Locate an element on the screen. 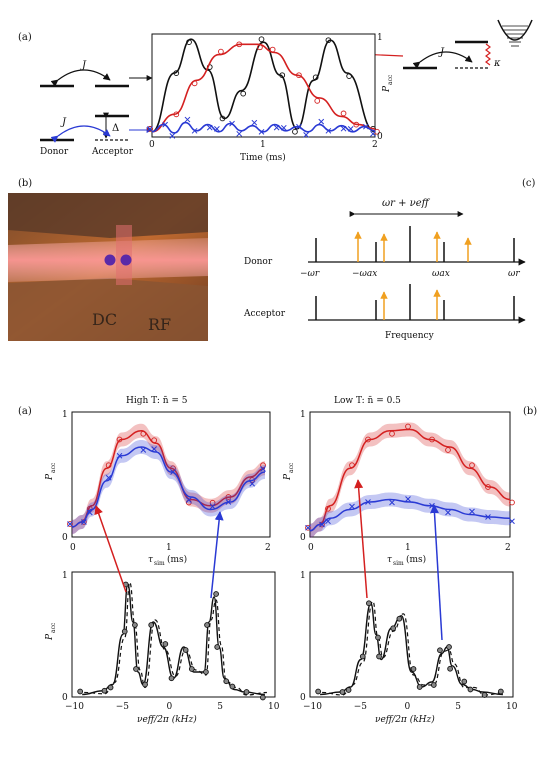 Image resolution: width=558 pixels, height=757 pixels. freq-tick-1-0: −10 is located at coordinates (312, 707).